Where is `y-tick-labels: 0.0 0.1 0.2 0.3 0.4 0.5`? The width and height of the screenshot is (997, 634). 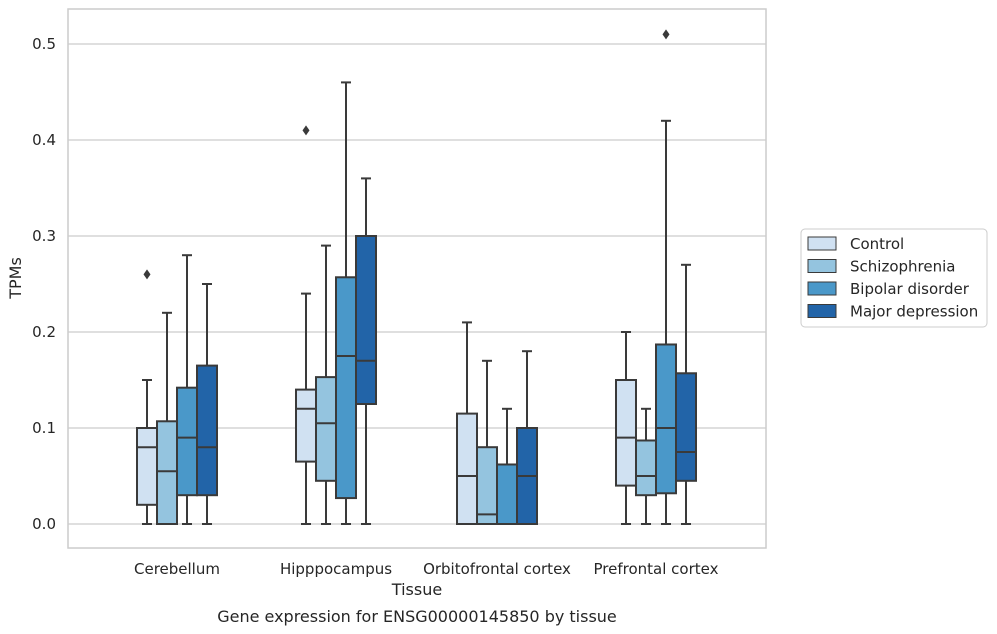
y-tick-labels: 0.0 0.1 0.2 0.3 0.4 0.5 is located at coordinates (44, 284).